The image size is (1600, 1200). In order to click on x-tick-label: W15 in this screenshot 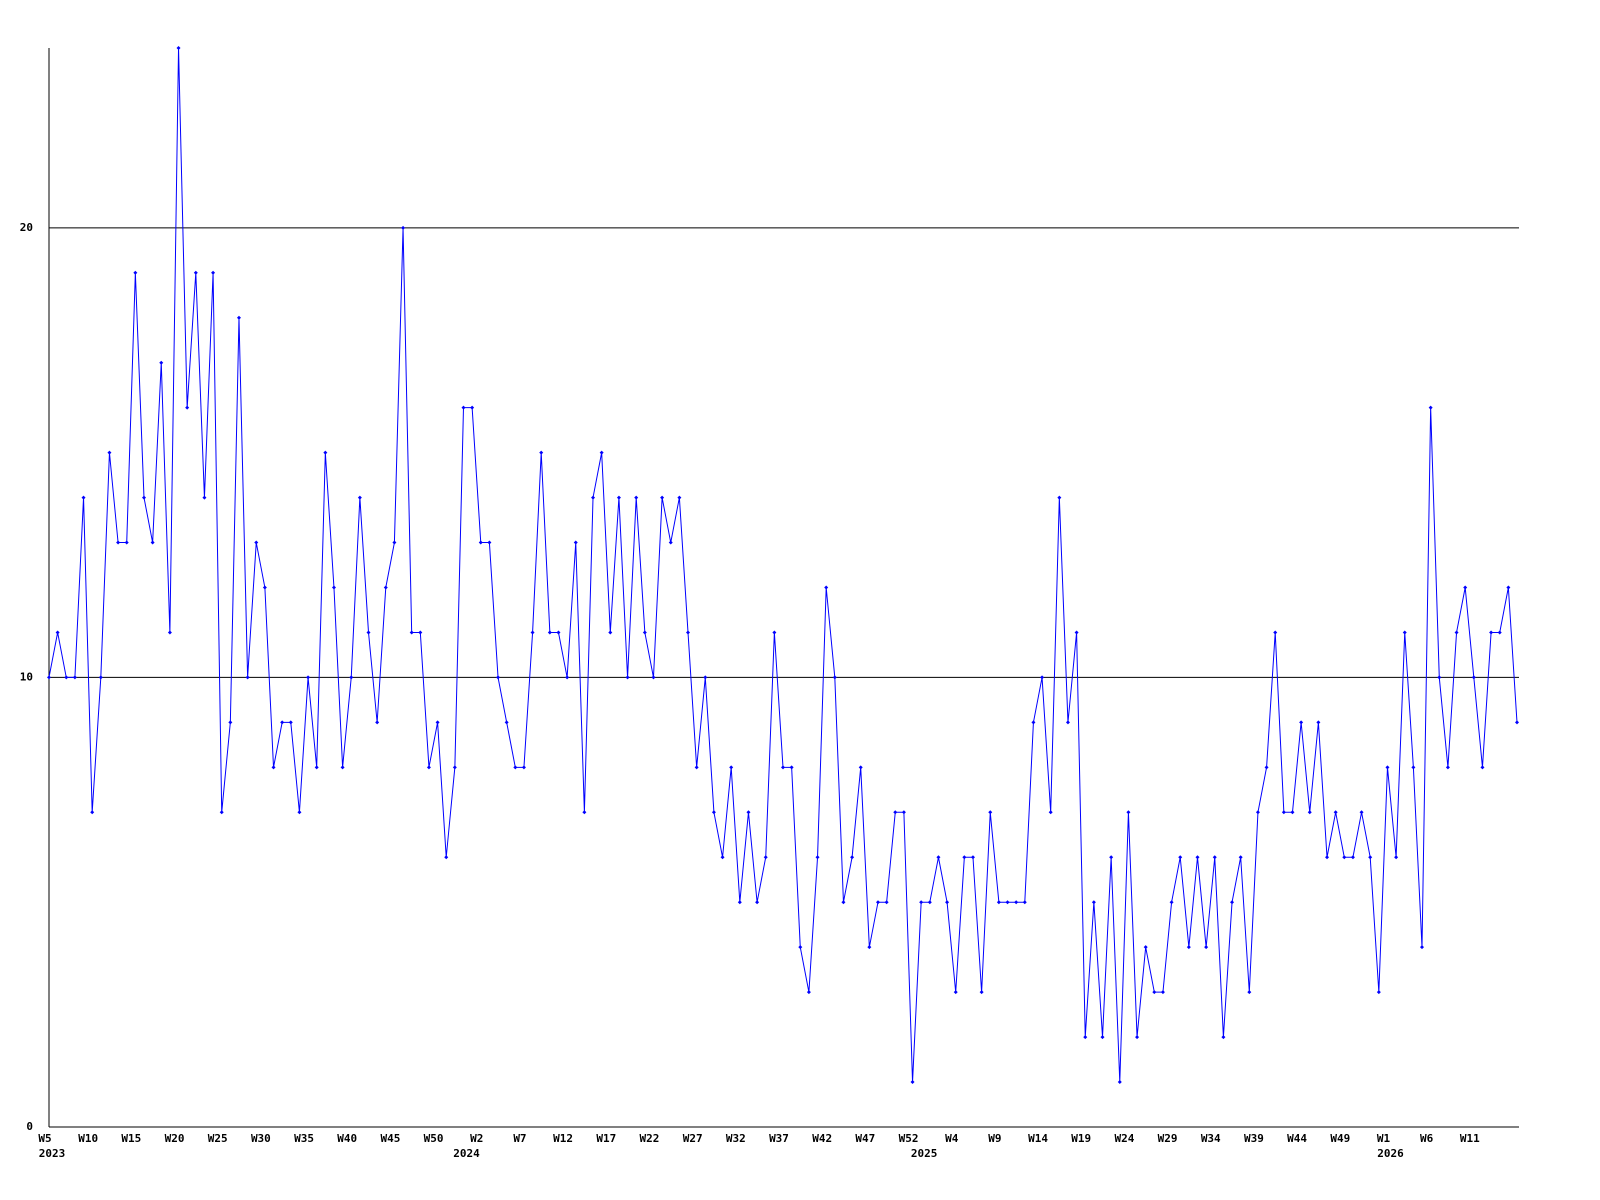, I will do `click(131, 1138)`.